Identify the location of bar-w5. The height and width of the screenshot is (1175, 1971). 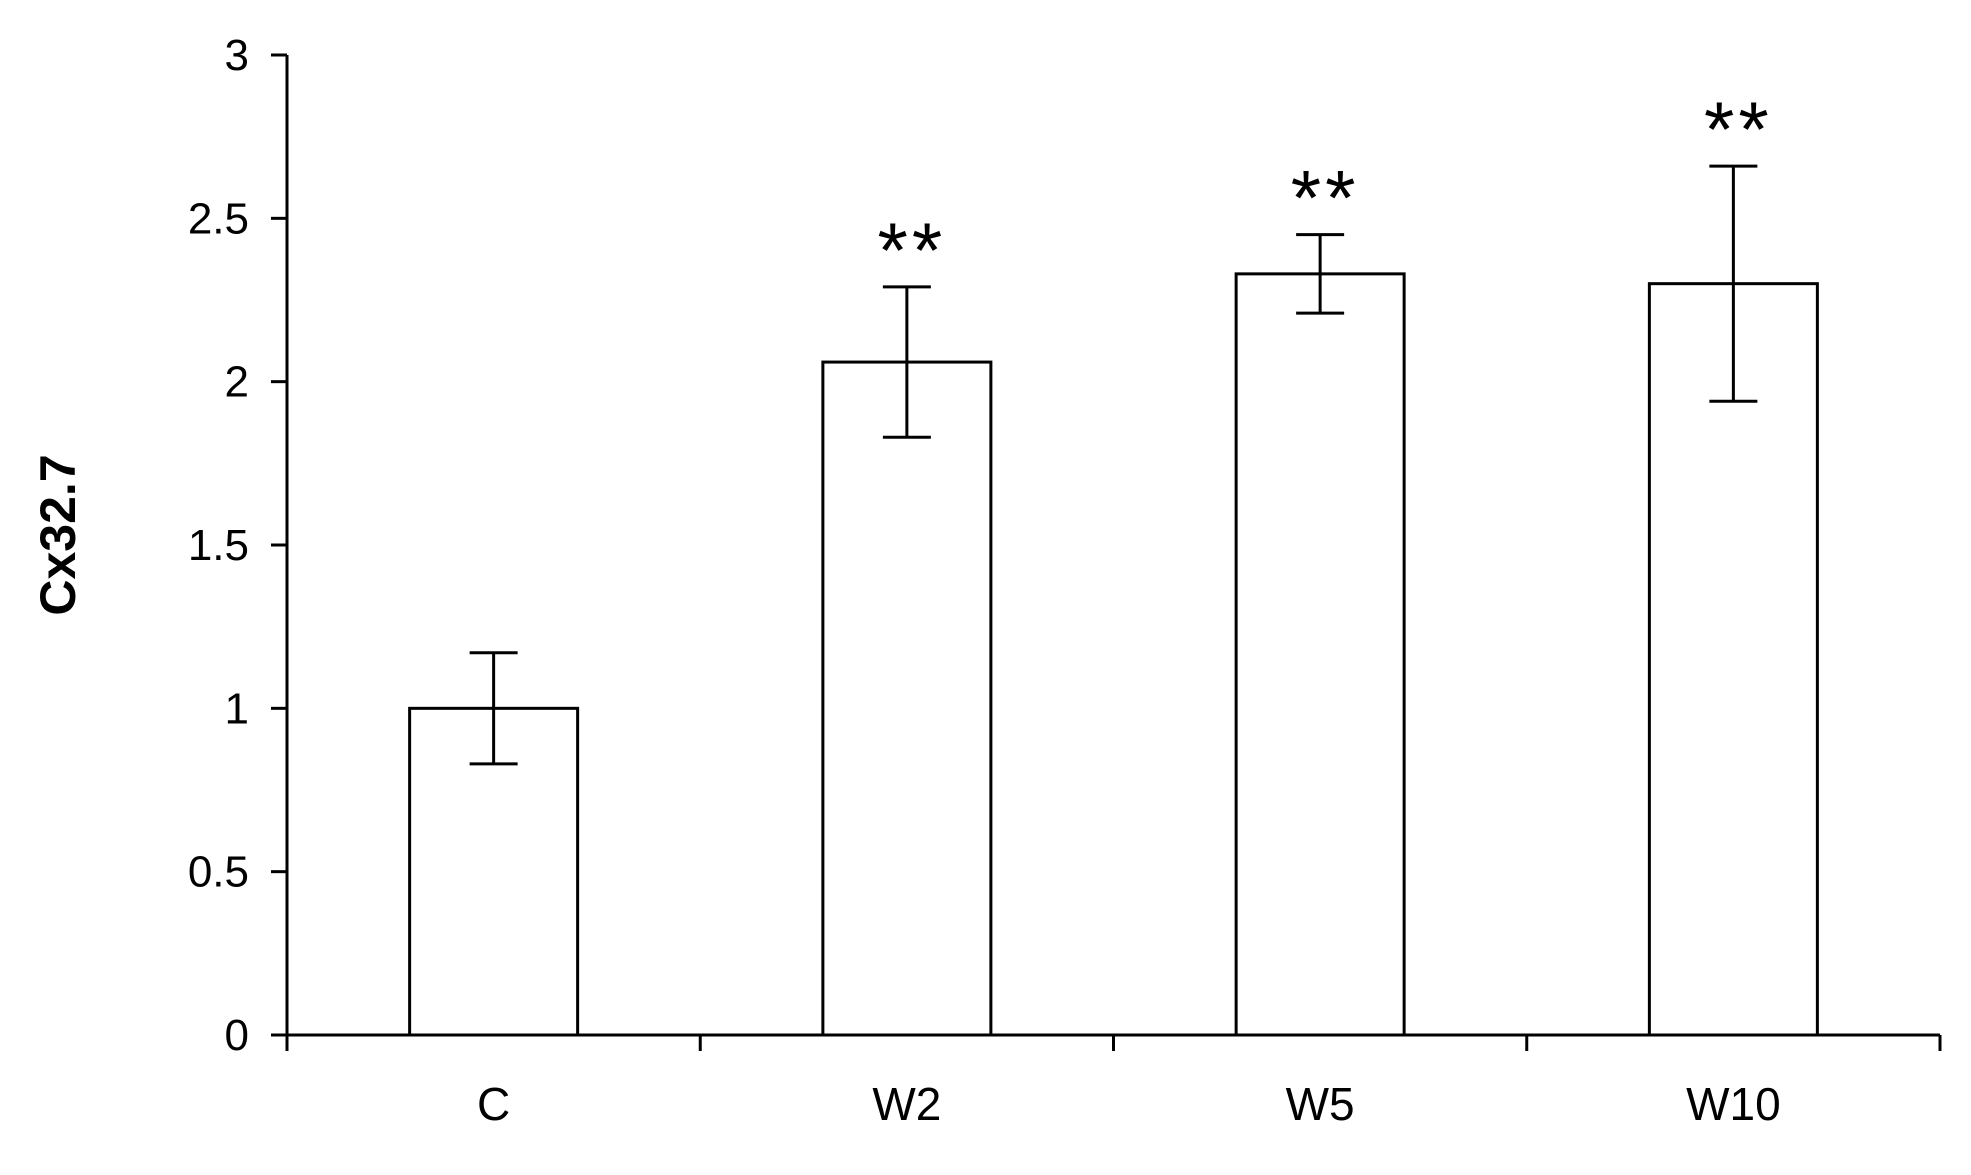
(1320, 654).